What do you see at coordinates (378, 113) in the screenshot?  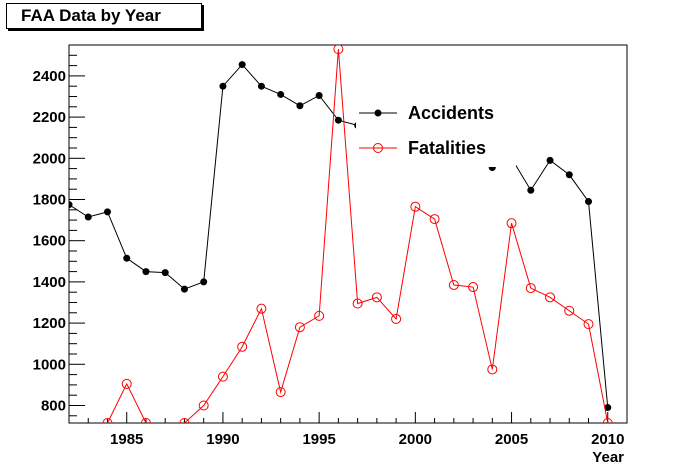 I see `legend-accidents-marker` at bounding box center [378, 113].